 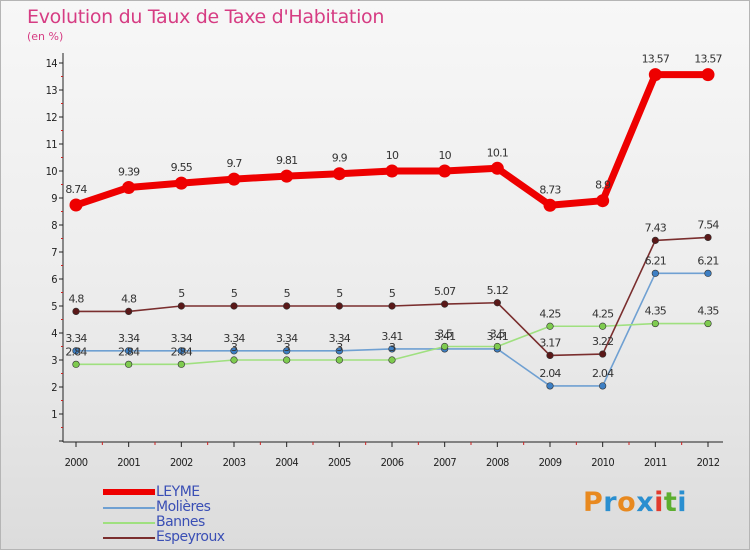 I want to click on data-label: 10.1, so click(x=497, y=152).